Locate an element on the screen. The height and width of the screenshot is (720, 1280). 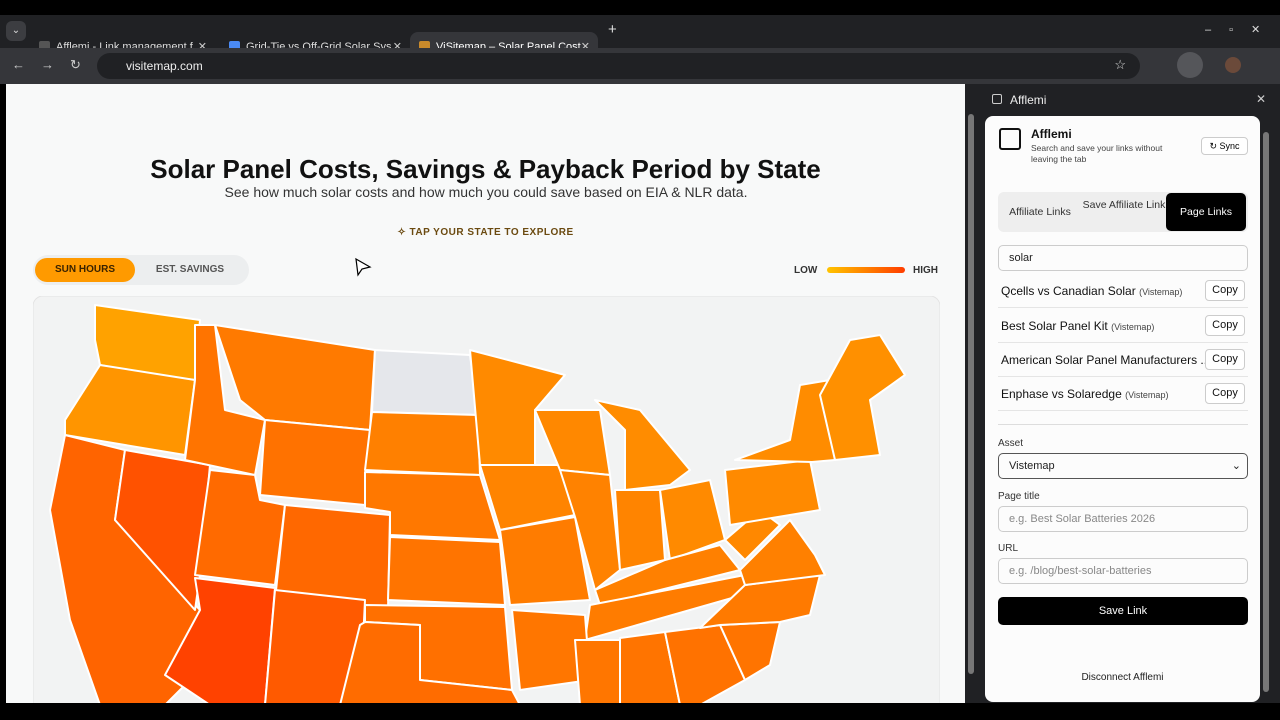
panel-scrollbar is located at coordinates (1266, 412).